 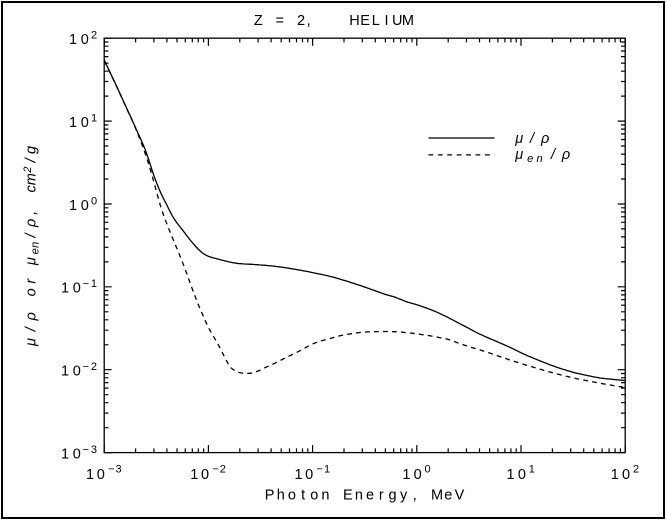 I want to click on svg-text: r, so click(x=381, y=495).